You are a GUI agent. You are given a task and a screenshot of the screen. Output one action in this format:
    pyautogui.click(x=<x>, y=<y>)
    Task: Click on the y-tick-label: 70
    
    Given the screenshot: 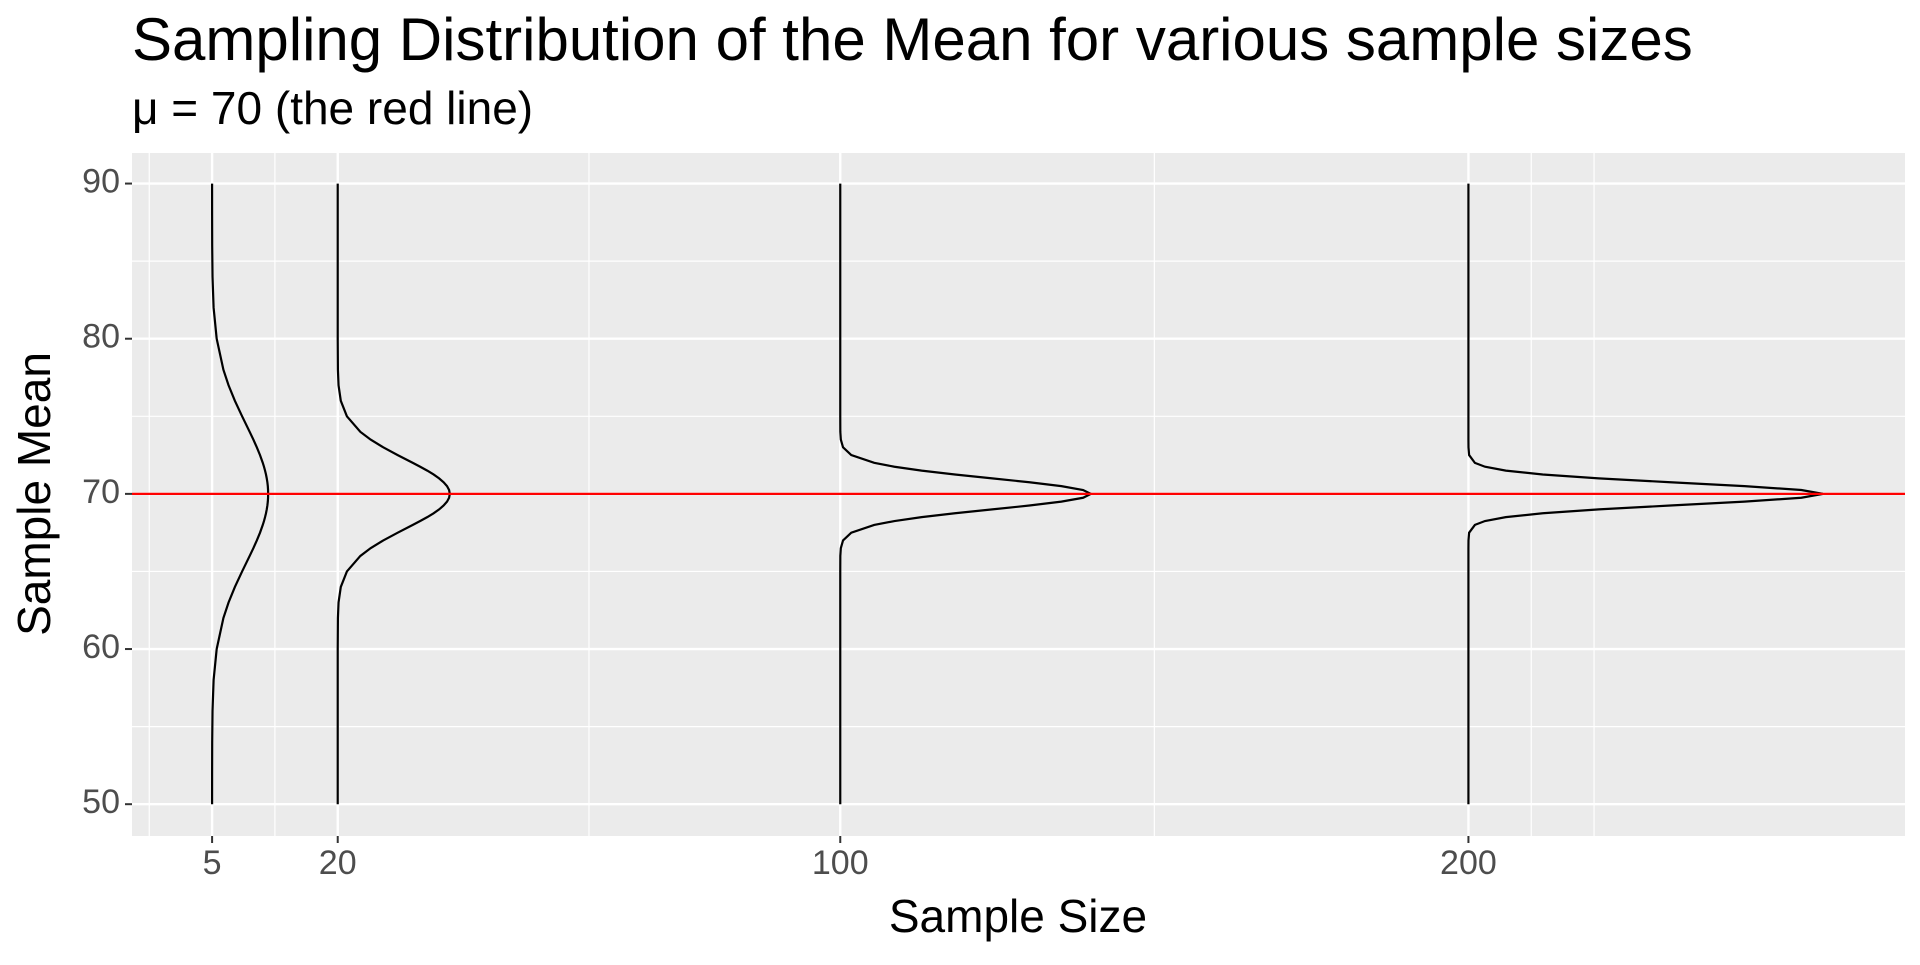 What is the action you would take?
    pyautogui.click(x=101, y=492)
    